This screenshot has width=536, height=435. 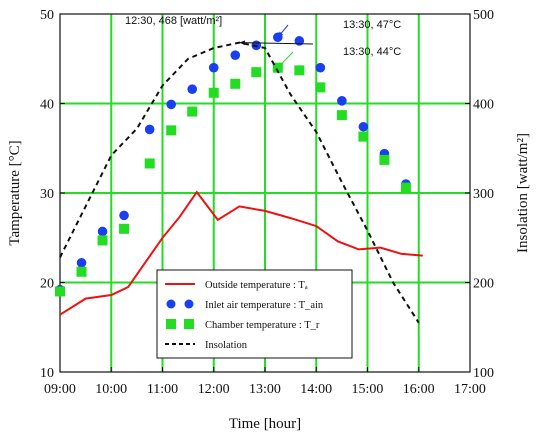 I want to click on annotation-label: 12:30, 468 [watt/m²], so click(x=173, y=21).